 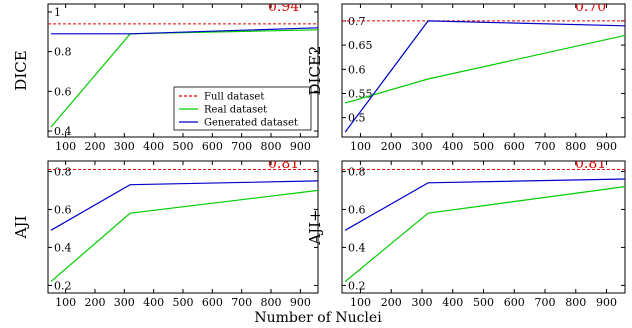 I want to click on y-tick-label: 0.5, so click(x=357, y=118).